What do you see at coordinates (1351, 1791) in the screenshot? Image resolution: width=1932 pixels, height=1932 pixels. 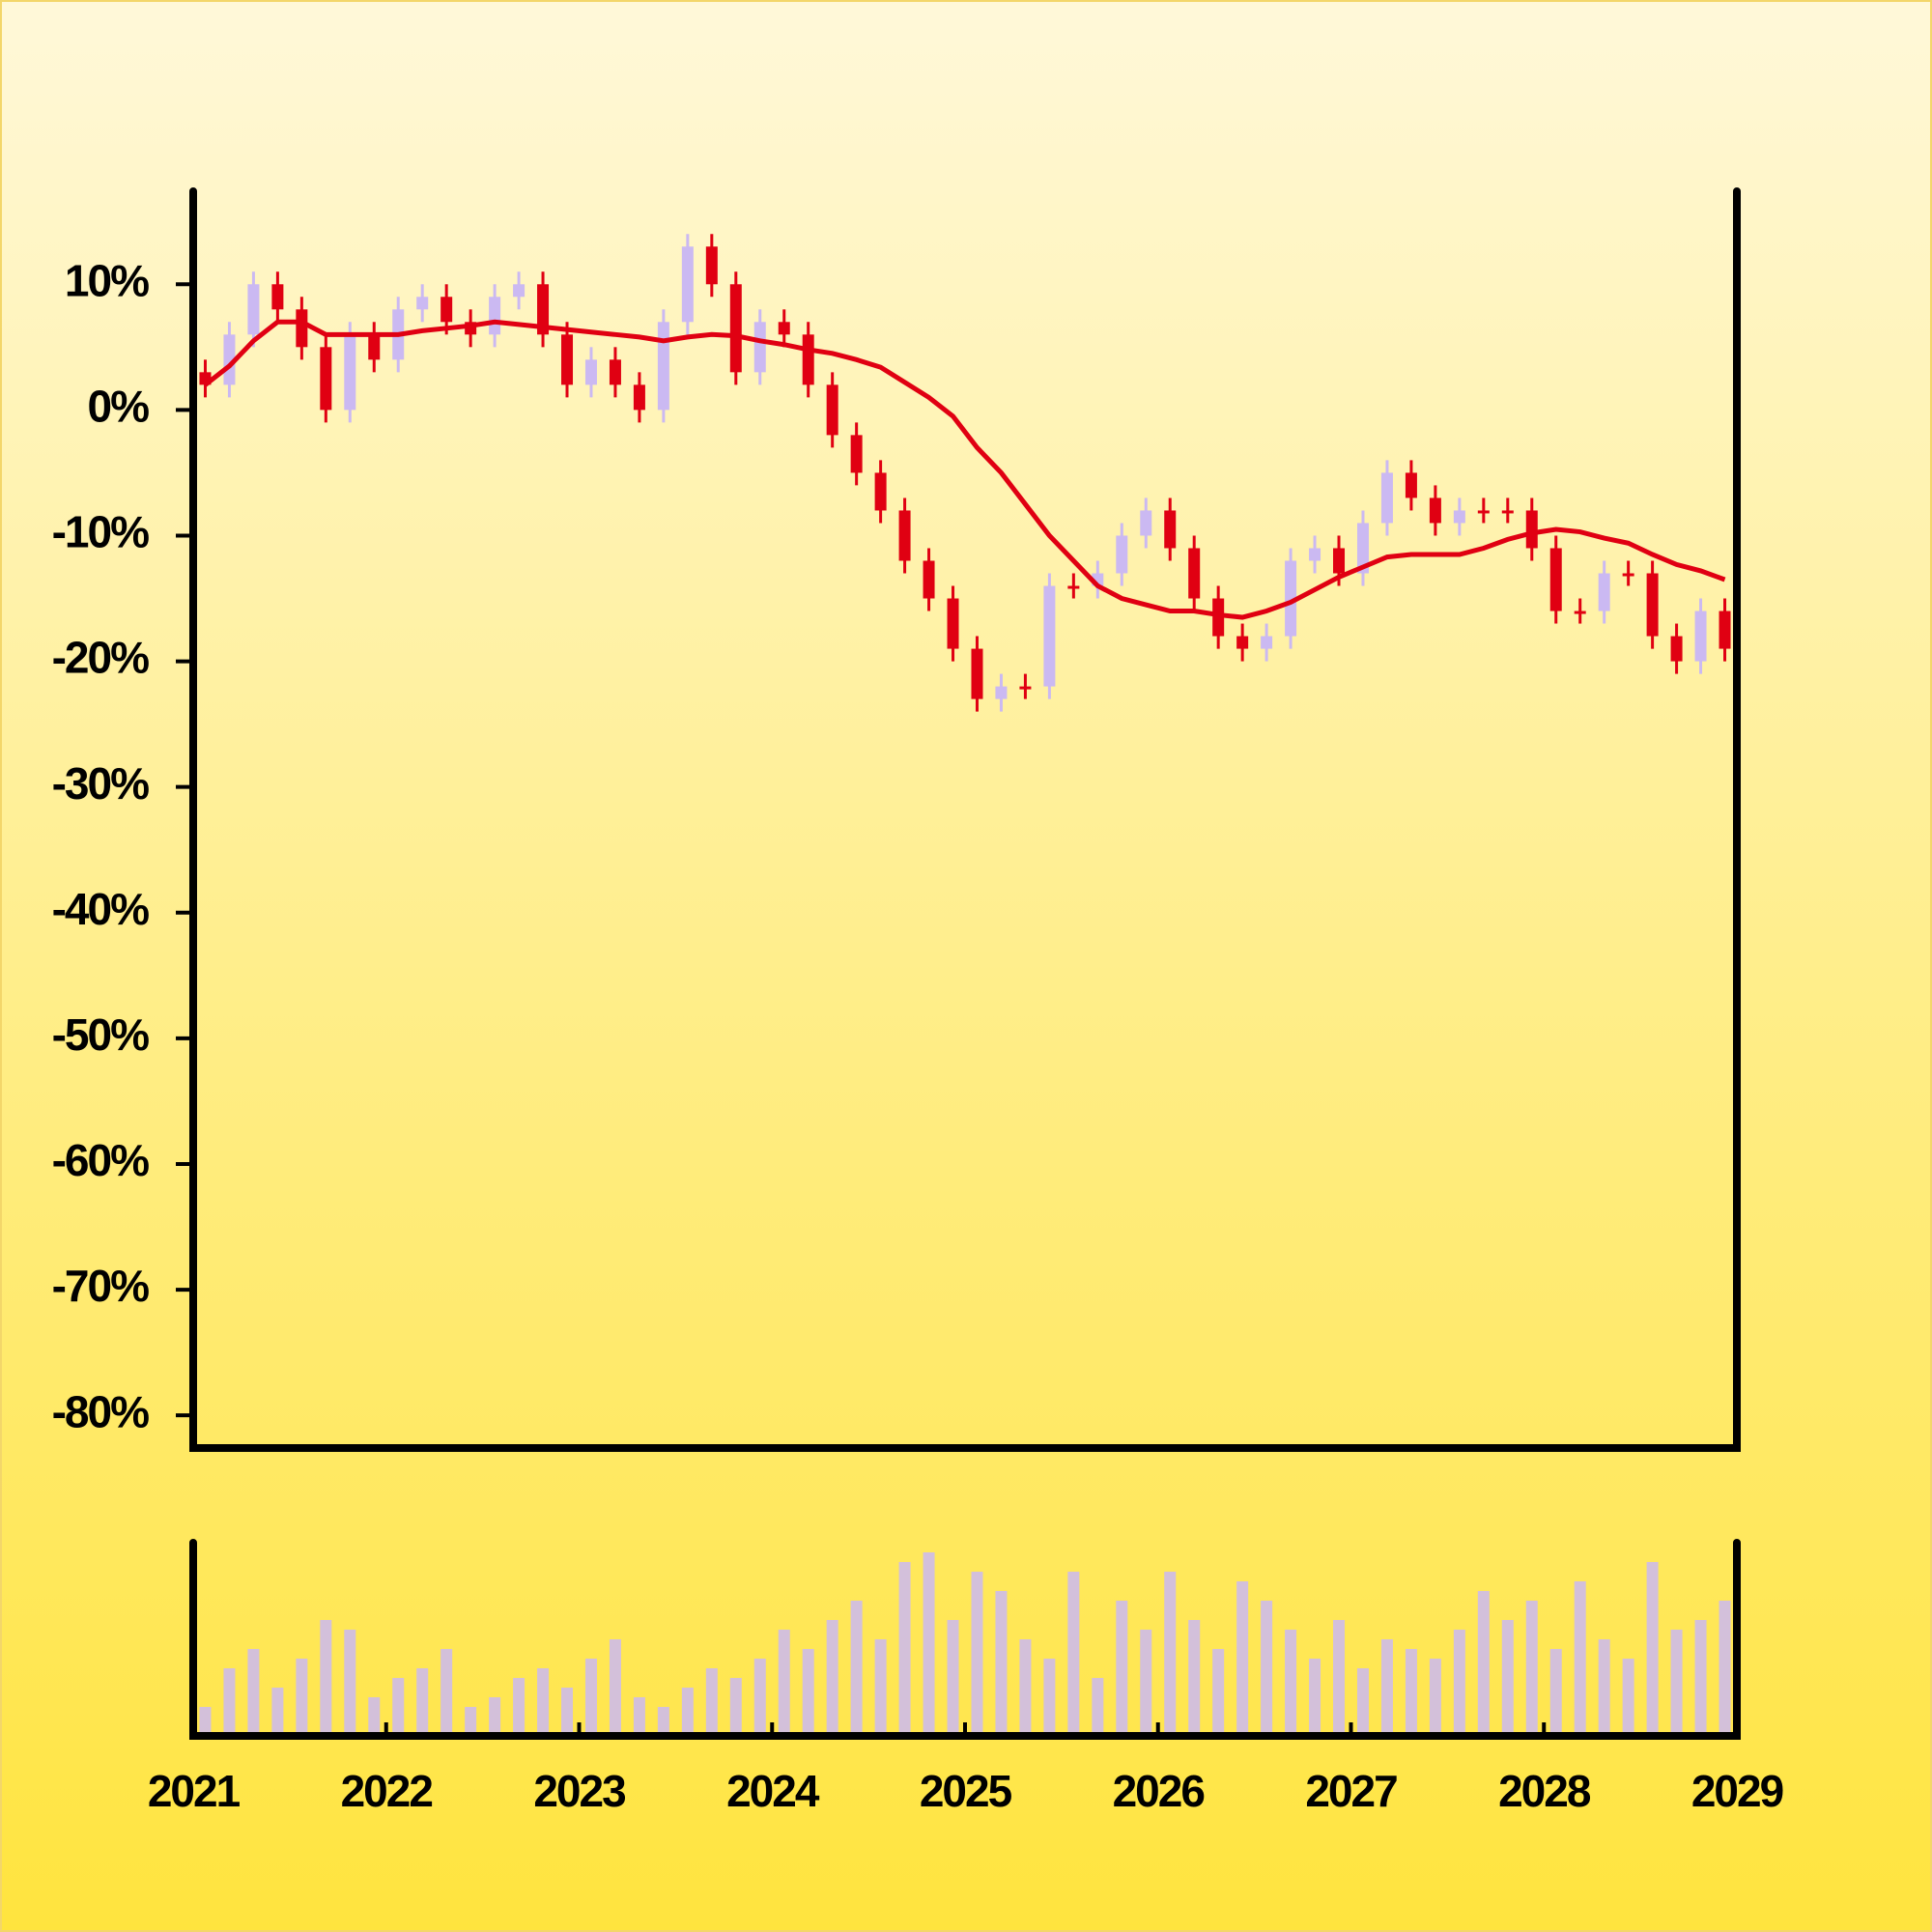 I see `x-tick-label: 2027` at bounding box center [1351, 1791].